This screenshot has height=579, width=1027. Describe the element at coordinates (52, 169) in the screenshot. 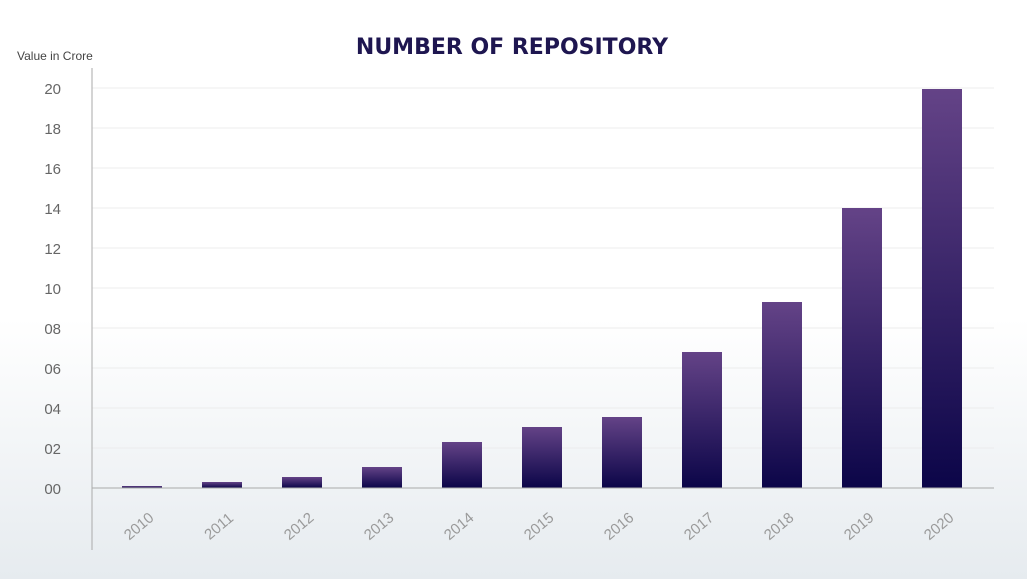

I see `y-tick-label: 16` at that location.